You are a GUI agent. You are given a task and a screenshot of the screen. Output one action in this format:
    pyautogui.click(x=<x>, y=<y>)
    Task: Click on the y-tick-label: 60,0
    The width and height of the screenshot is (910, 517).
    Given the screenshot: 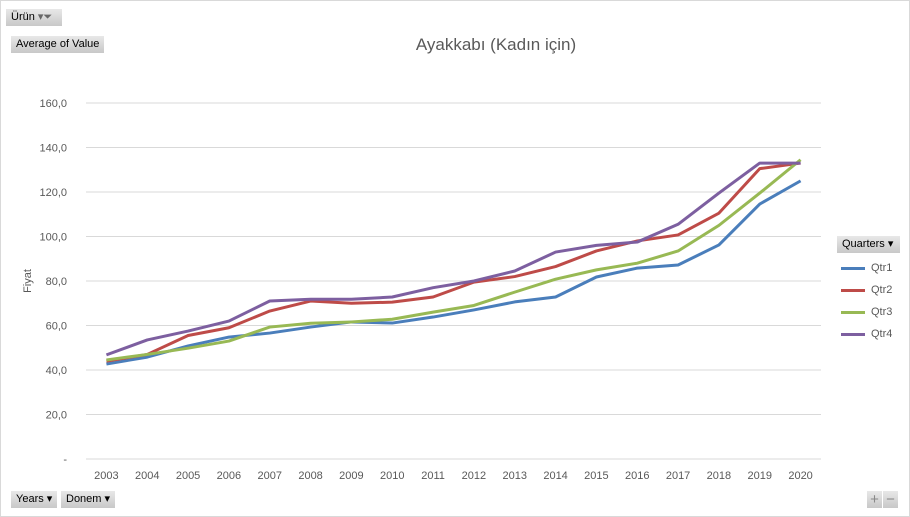 What is the action you would take?
    pyautogui.click(x=56, y=327)
    